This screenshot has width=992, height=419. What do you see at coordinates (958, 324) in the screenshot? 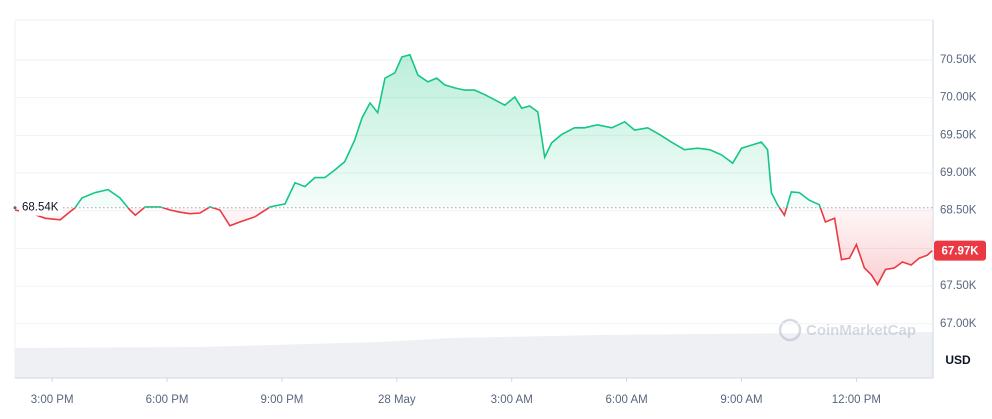
I see `y-tick-label: 67.00K` at bounding box center [958, 324].